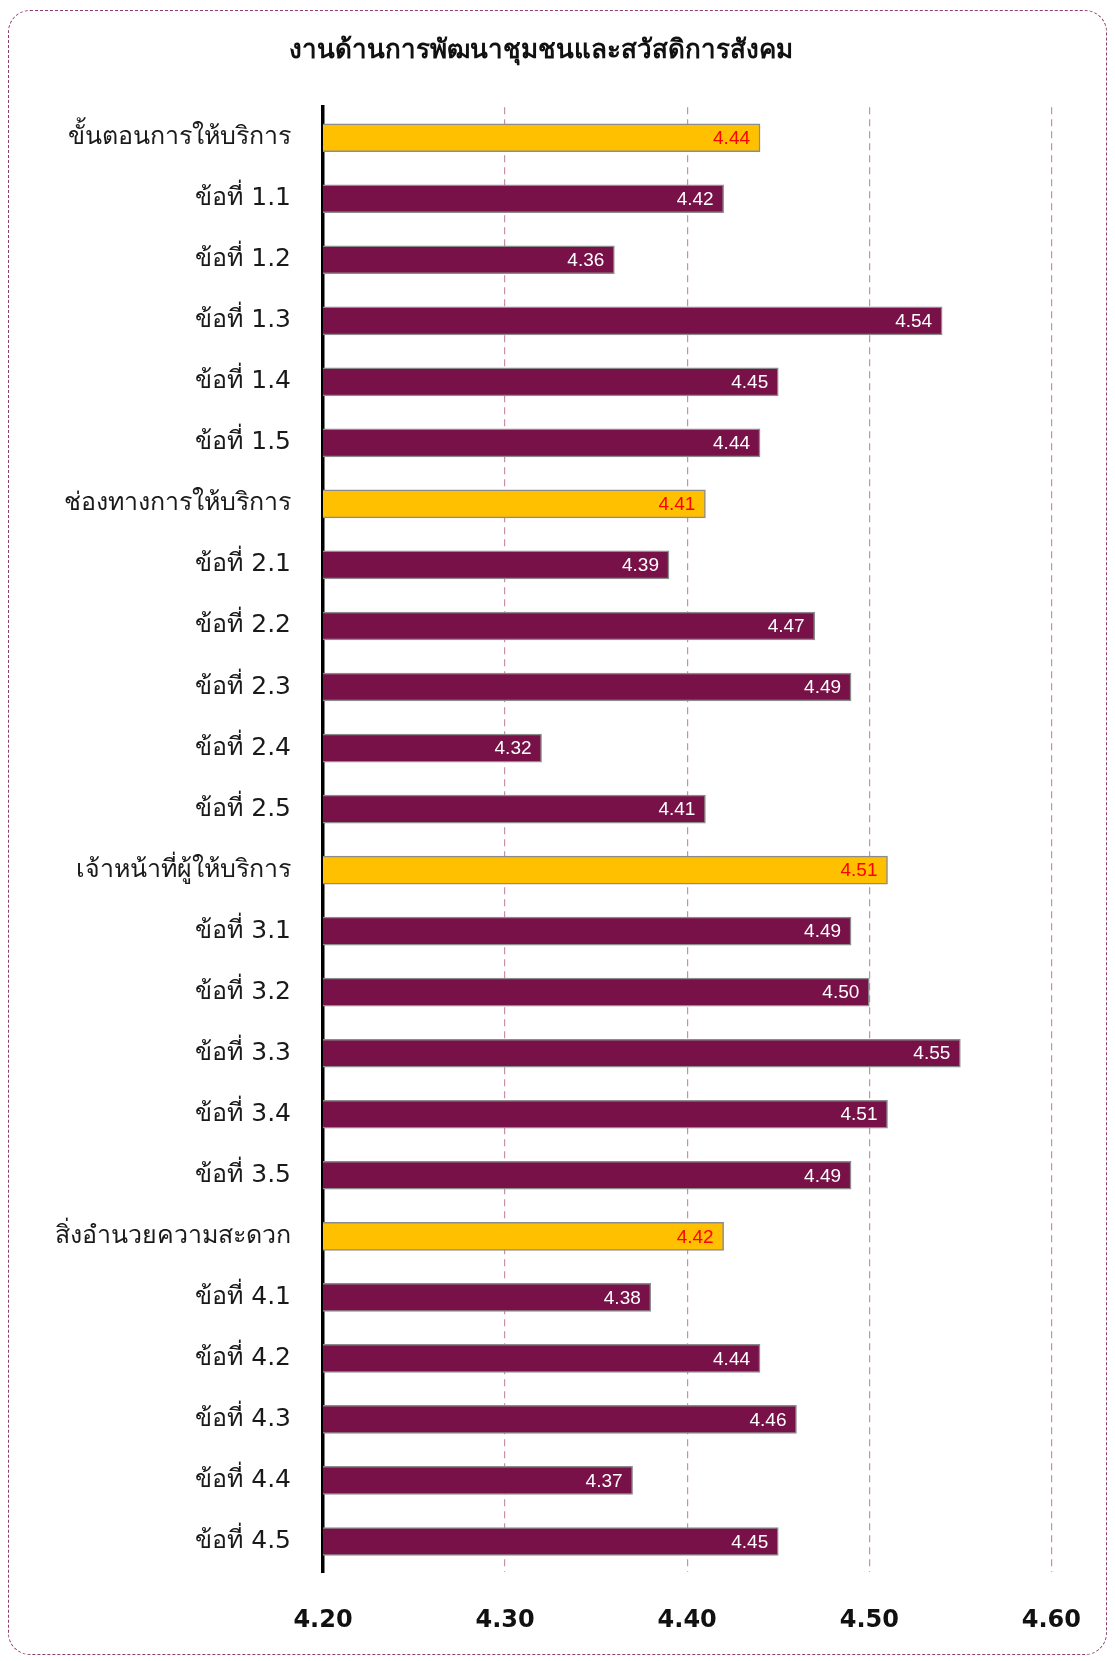 The width and height of the screenshot is (1115, 1661). I want to click on y-tick-label: ช่องทางการให้บริการ, so click(177, 502).